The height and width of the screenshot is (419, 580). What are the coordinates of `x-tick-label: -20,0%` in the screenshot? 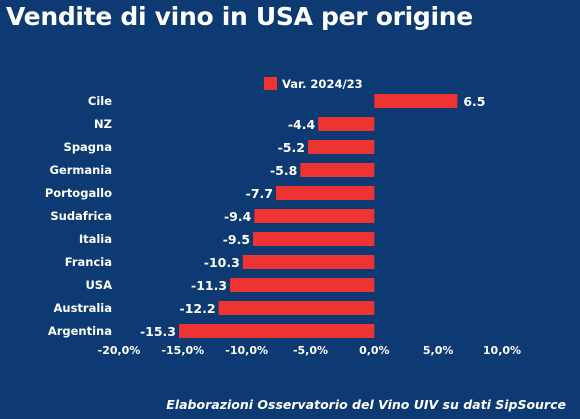 It's located at (119, 350).